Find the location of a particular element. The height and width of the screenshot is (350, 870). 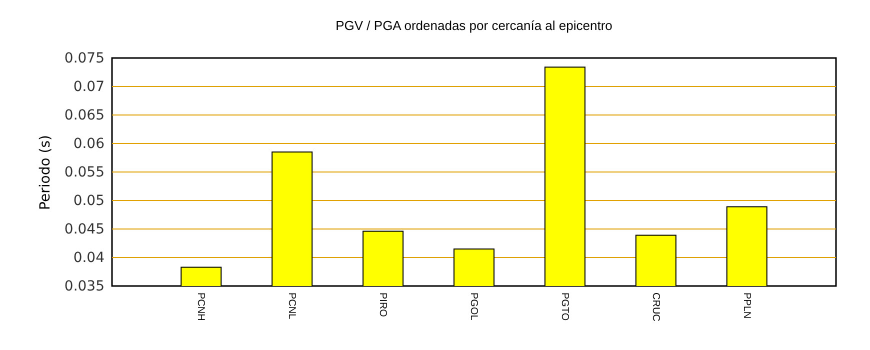

y-tick-label: 0.06 is located at coordinates (89, 144).